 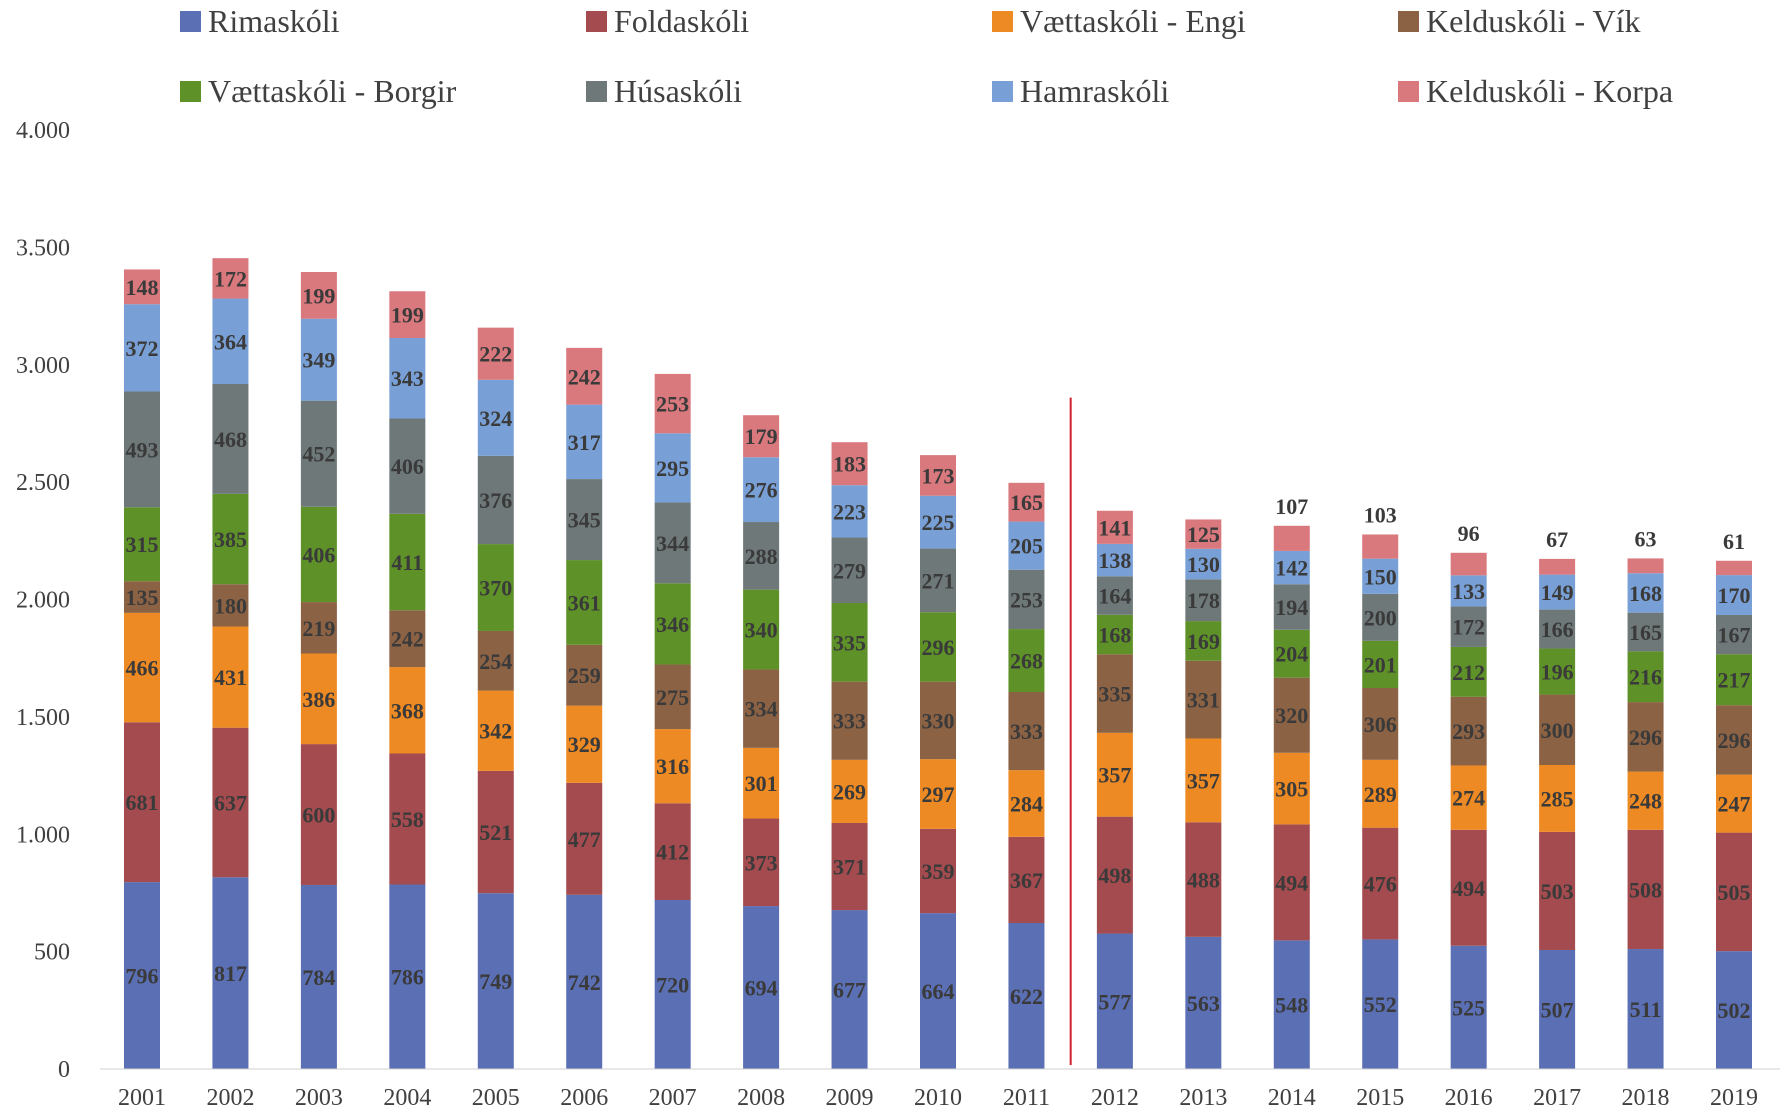 What do you see at coordinates (672, 468) in the screenshot?
I see `data-label: 295` at bounding box center [672, 468].